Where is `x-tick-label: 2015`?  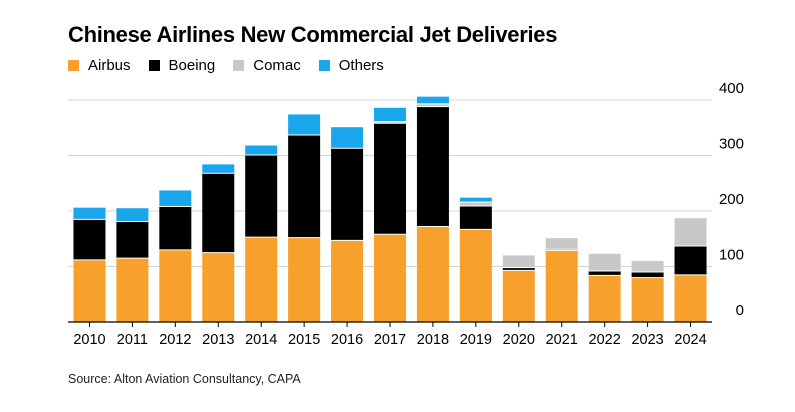
x-tick-label: 2015 is located at coordinates (304, 340).